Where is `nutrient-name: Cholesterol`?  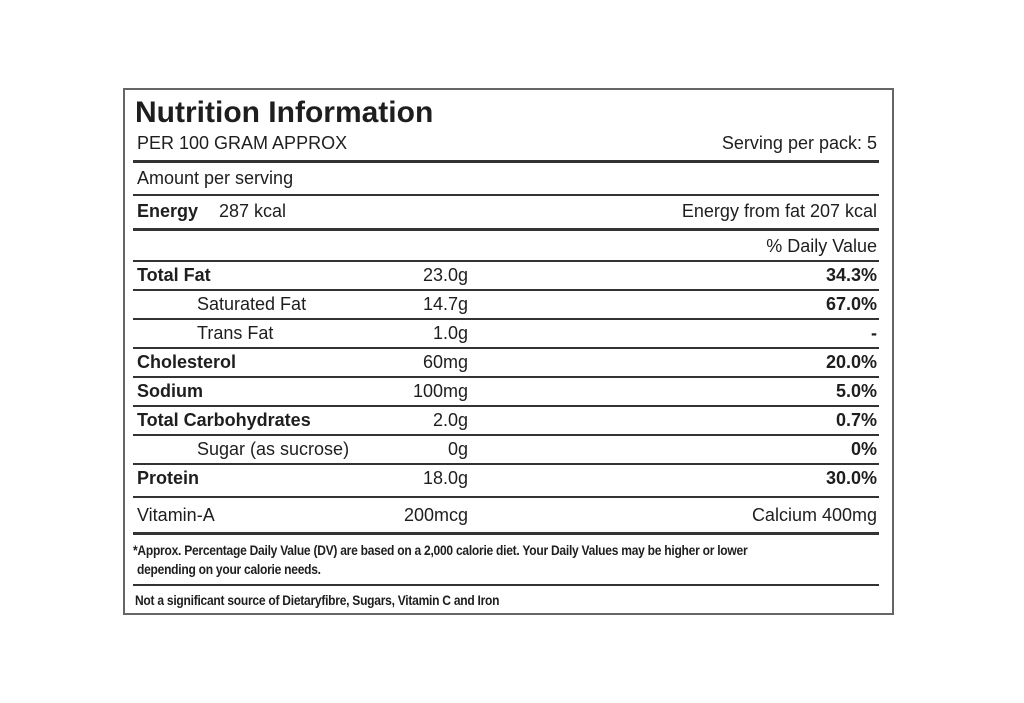 nutrient-name: Cholesterol is located at coordinates (187, 362).